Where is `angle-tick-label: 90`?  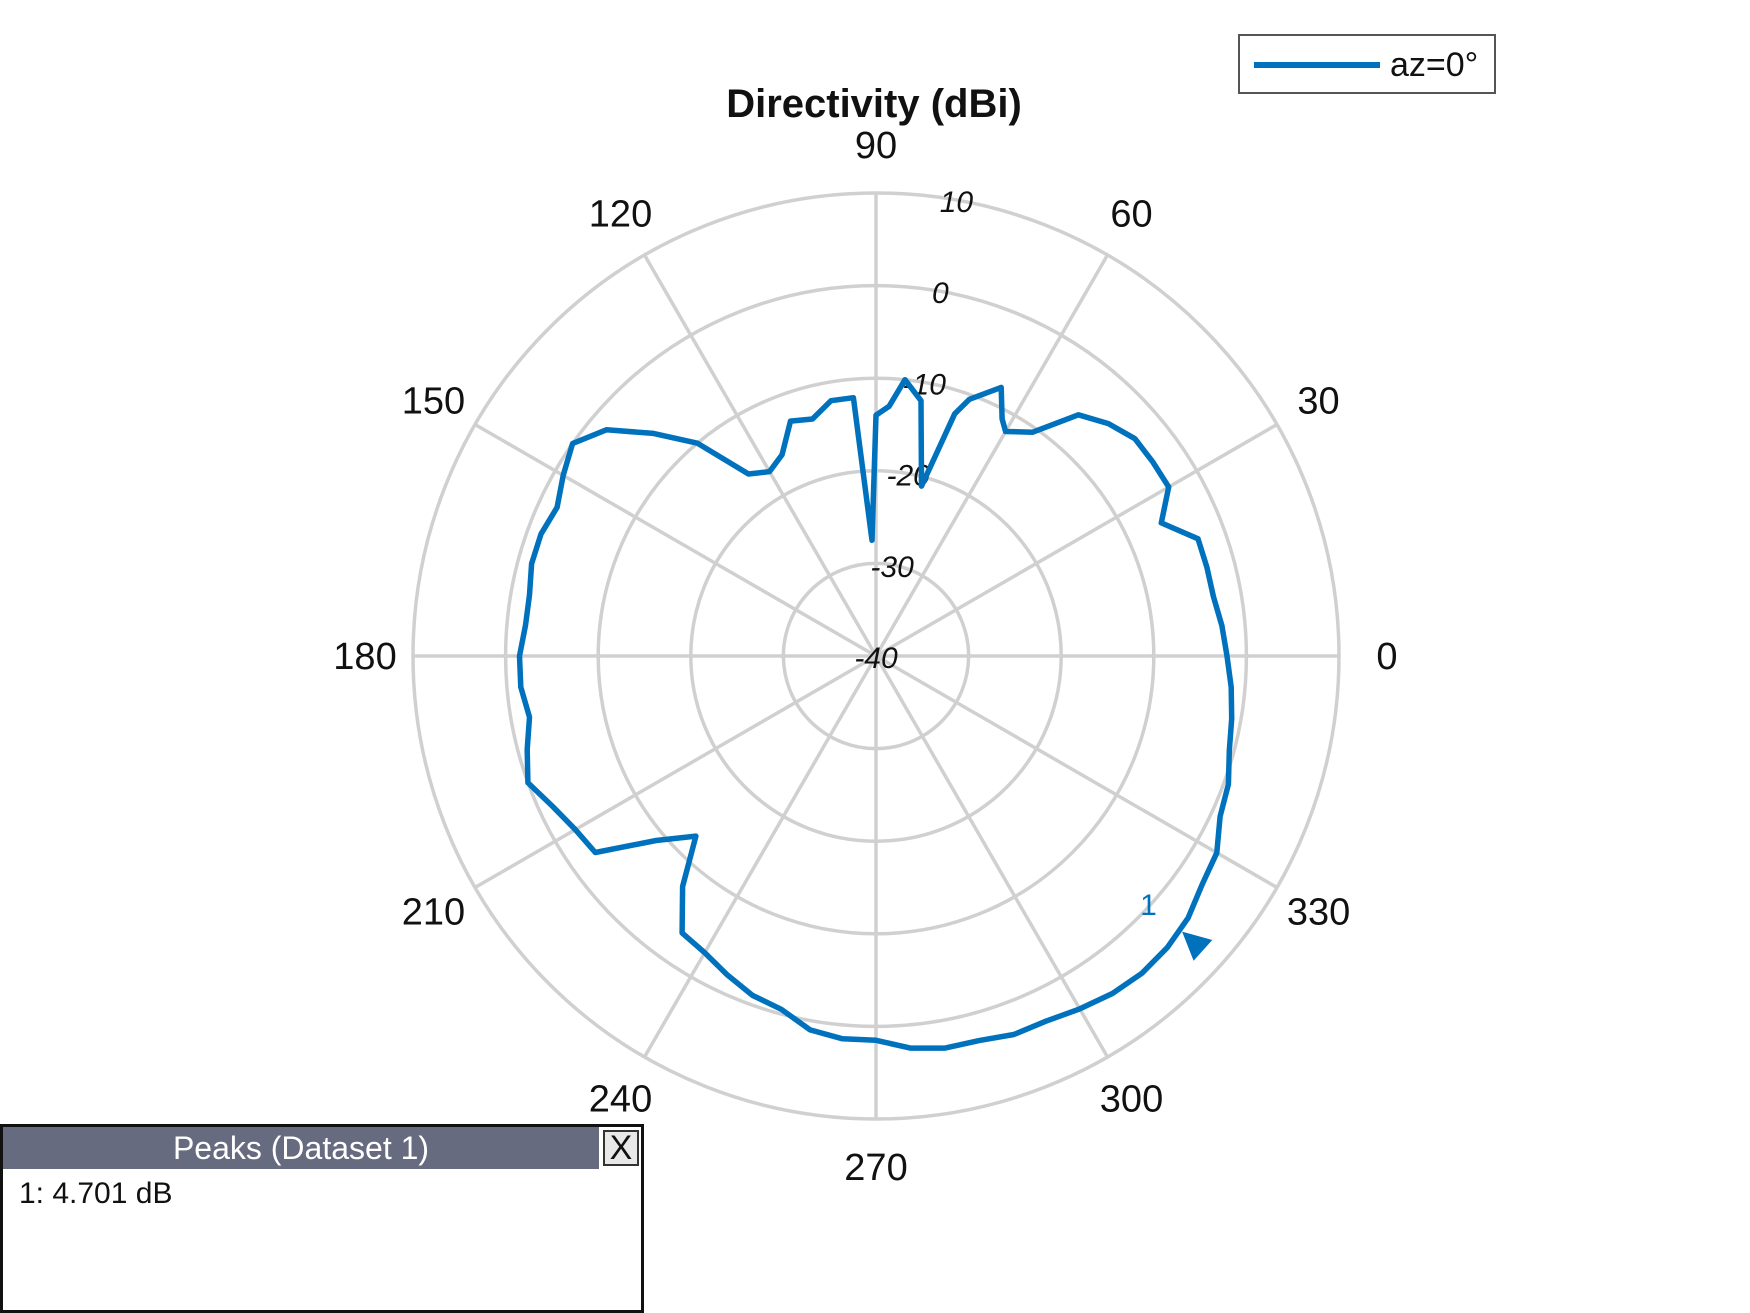
angle-tick-label: 90 is located at coordinates (876, 146).